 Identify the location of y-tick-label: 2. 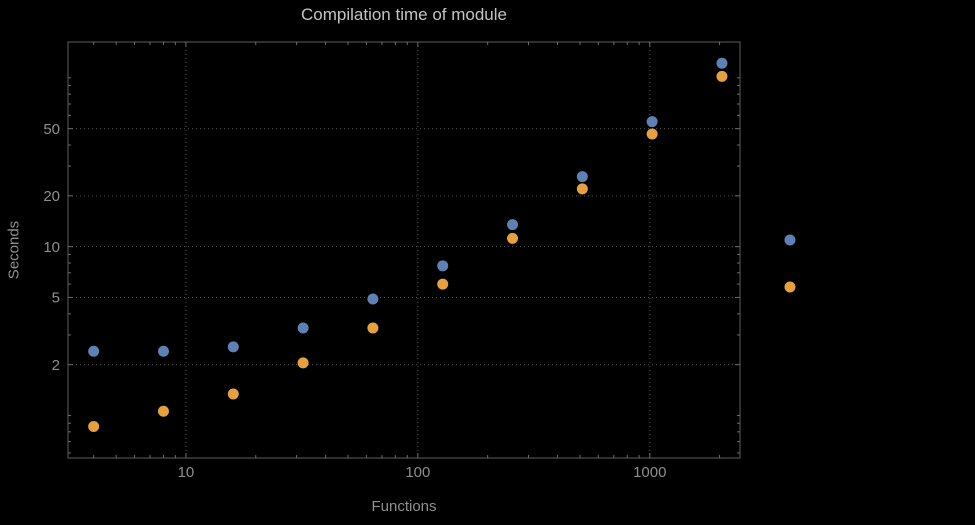
(56, 365).